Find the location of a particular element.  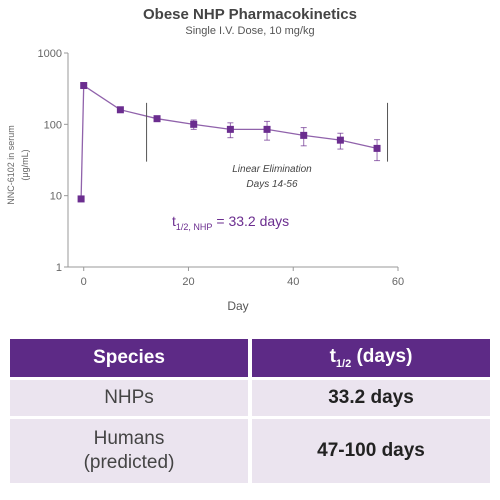

species-name: Humans is located at coordinates (129, 438).